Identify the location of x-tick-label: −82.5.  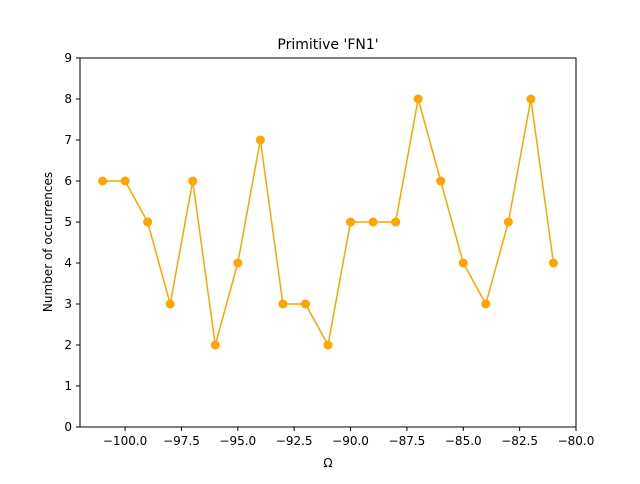
(519, 441).